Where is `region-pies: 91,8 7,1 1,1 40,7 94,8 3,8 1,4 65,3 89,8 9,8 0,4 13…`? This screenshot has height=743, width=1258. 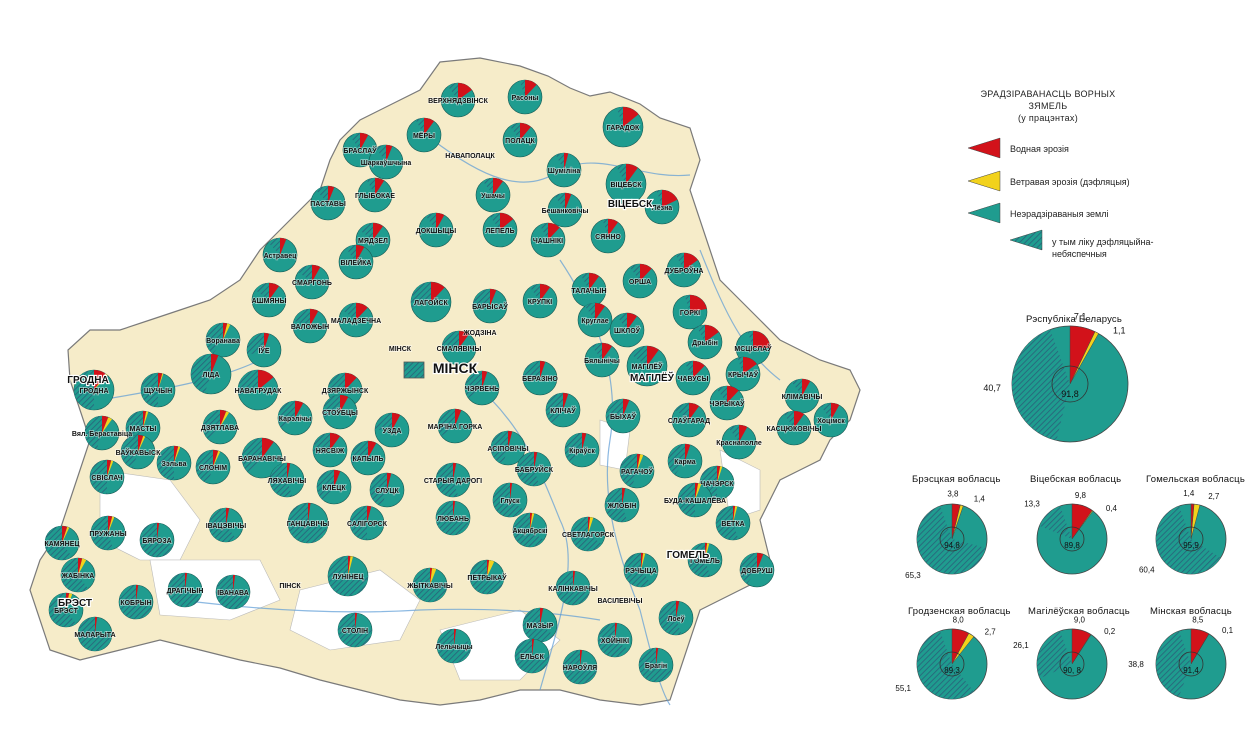 region-pies: 91,8 7,1 1,1 40,7 94,8 3,8 1,4 65,3 89,8 9,8 0,4 13… is located at coordinates (1064, 506).